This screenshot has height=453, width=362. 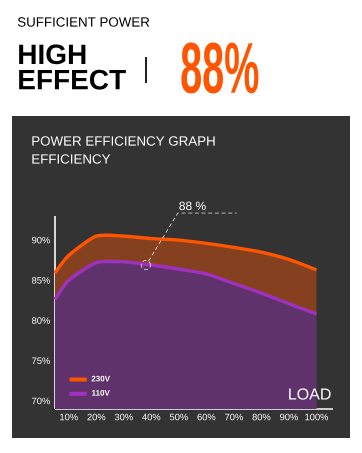 What do you see at coordinates (289, 417) in the screenshot?
I see `x-tick-label: 90%` at bounding box center [289, 417].